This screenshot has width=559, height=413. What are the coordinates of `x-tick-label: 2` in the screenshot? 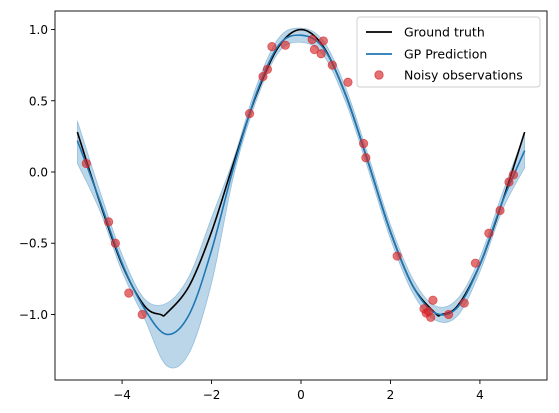 It's located at (391, 395).